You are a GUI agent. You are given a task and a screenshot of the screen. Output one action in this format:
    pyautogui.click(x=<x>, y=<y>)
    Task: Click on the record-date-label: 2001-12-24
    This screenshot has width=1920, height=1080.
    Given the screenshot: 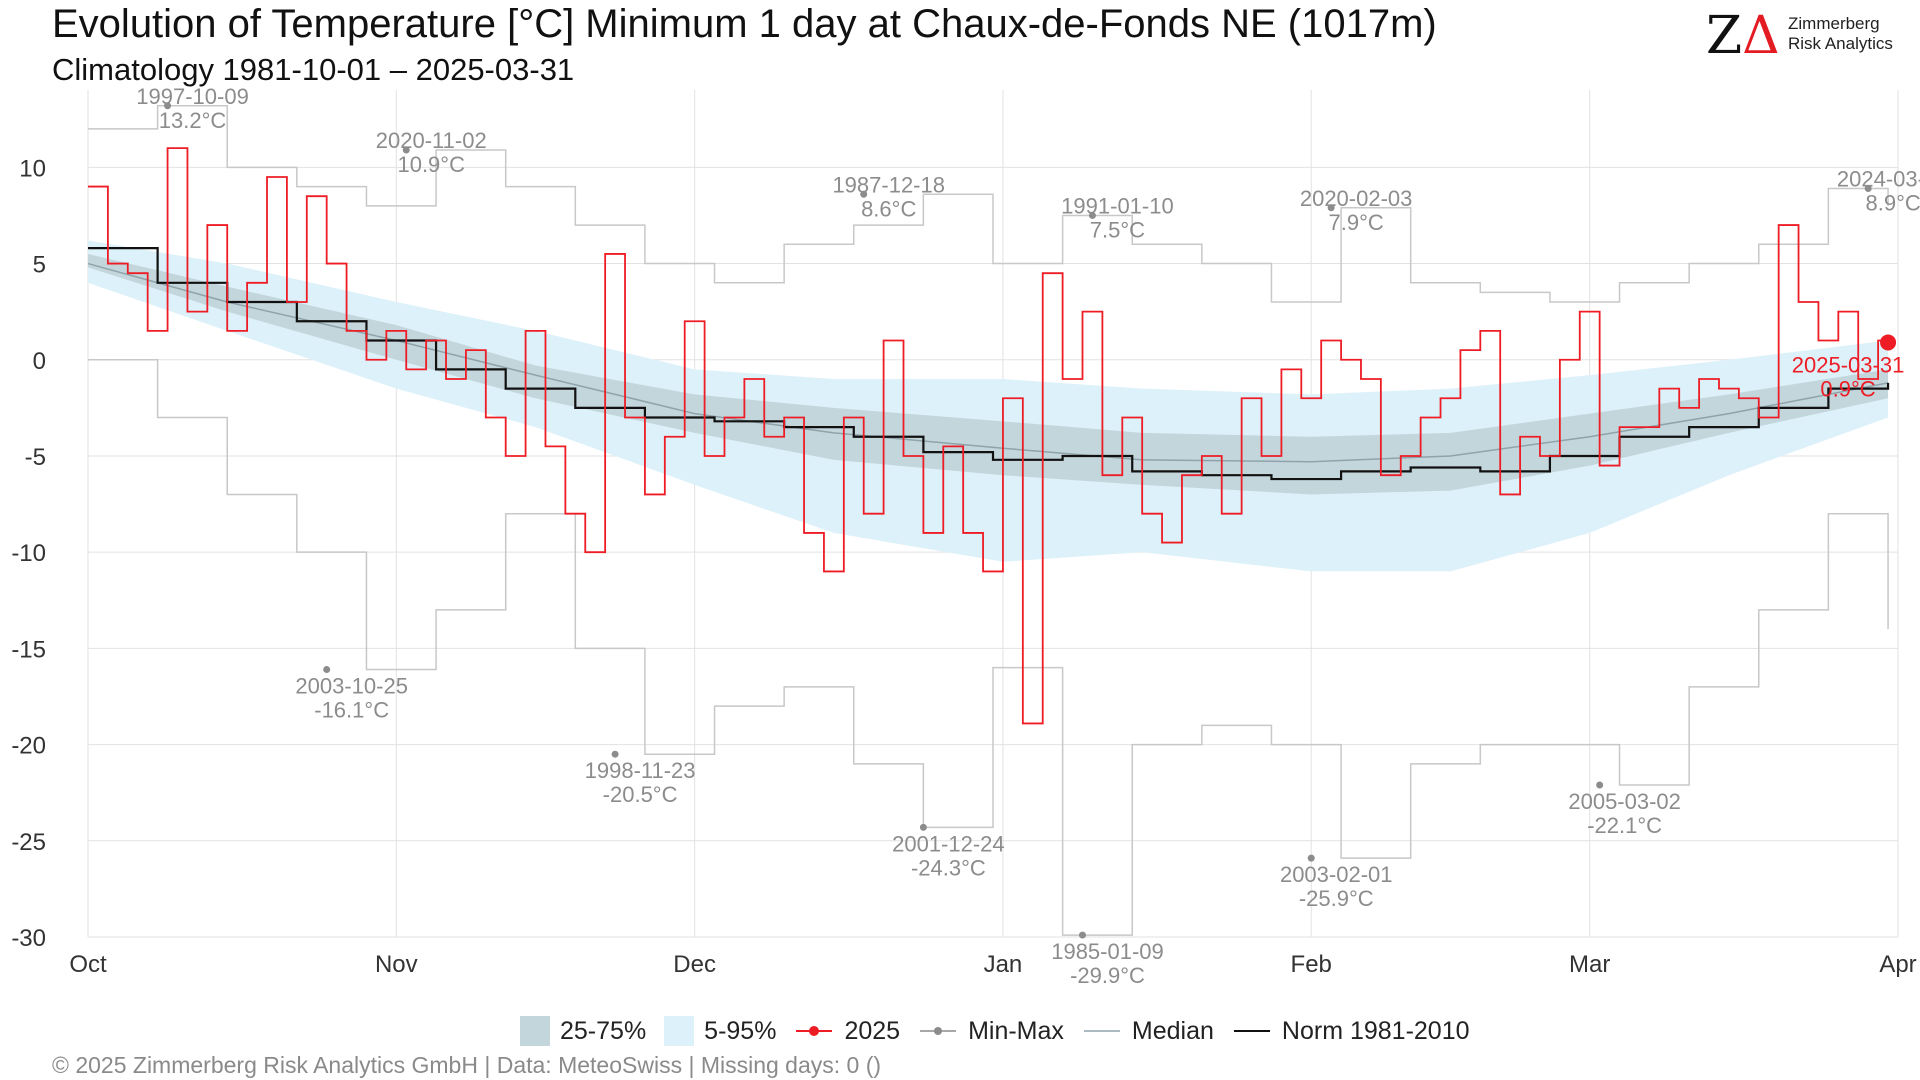 What is the action you would take?
    pyautogui.click(x=948, y=843)
    